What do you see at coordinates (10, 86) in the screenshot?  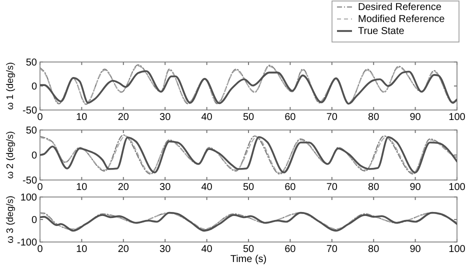 I see `y-axis-title: ω 1 (deg/s)` at bounding box center [10, 86].